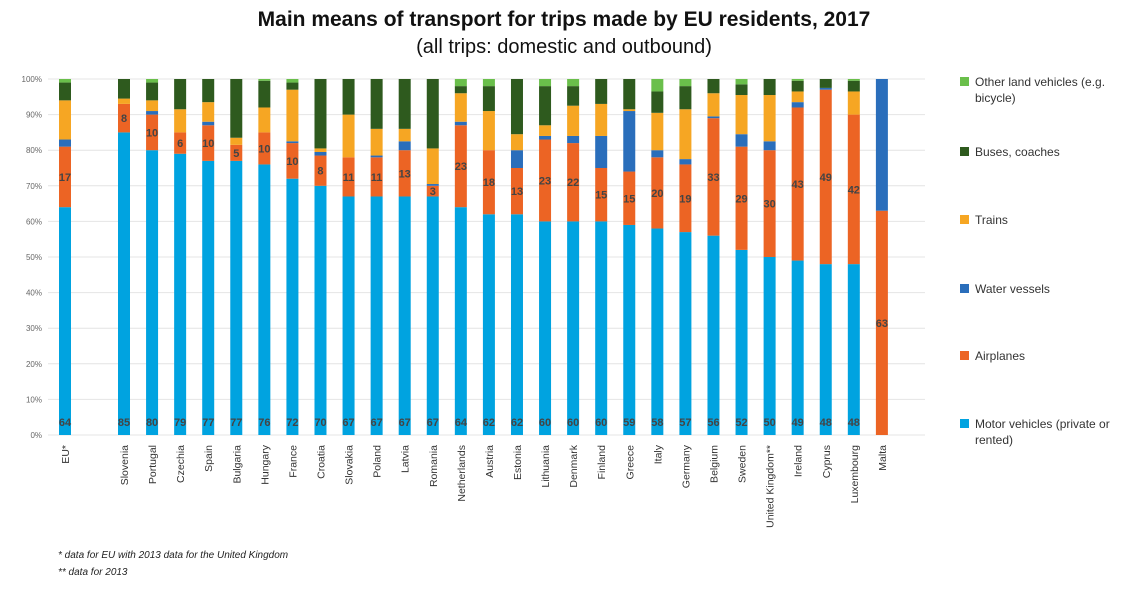 The width and height of the screenshot is (1128, 591). What do you see at coordinates (489, 183) in the screenshot?
I see `data-label: 18` at bounding box center [489, 183].